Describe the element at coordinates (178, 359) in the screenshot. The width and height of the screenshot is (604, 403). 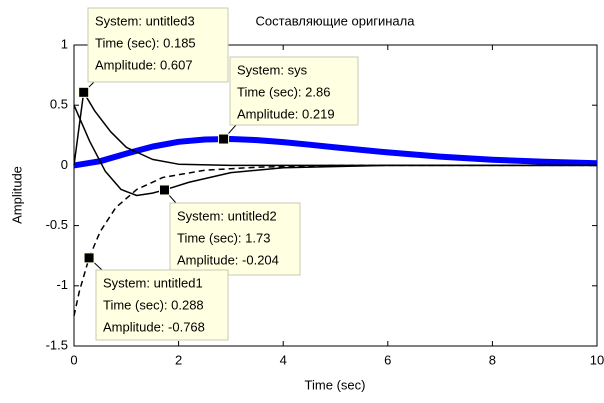
I see `x-tick-label: 2` at that location.